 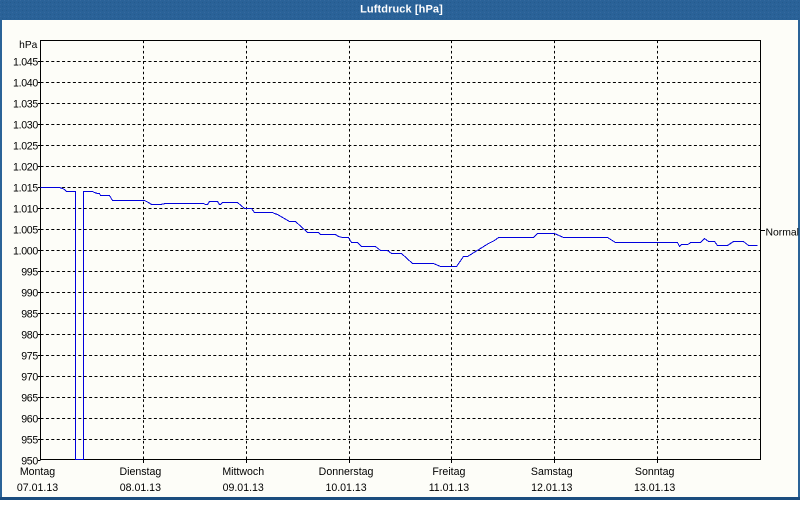 What do you see at coordinates (29, 273) in the screenshot?
I see `svg-text: 995` at bounding box center [29, 273].